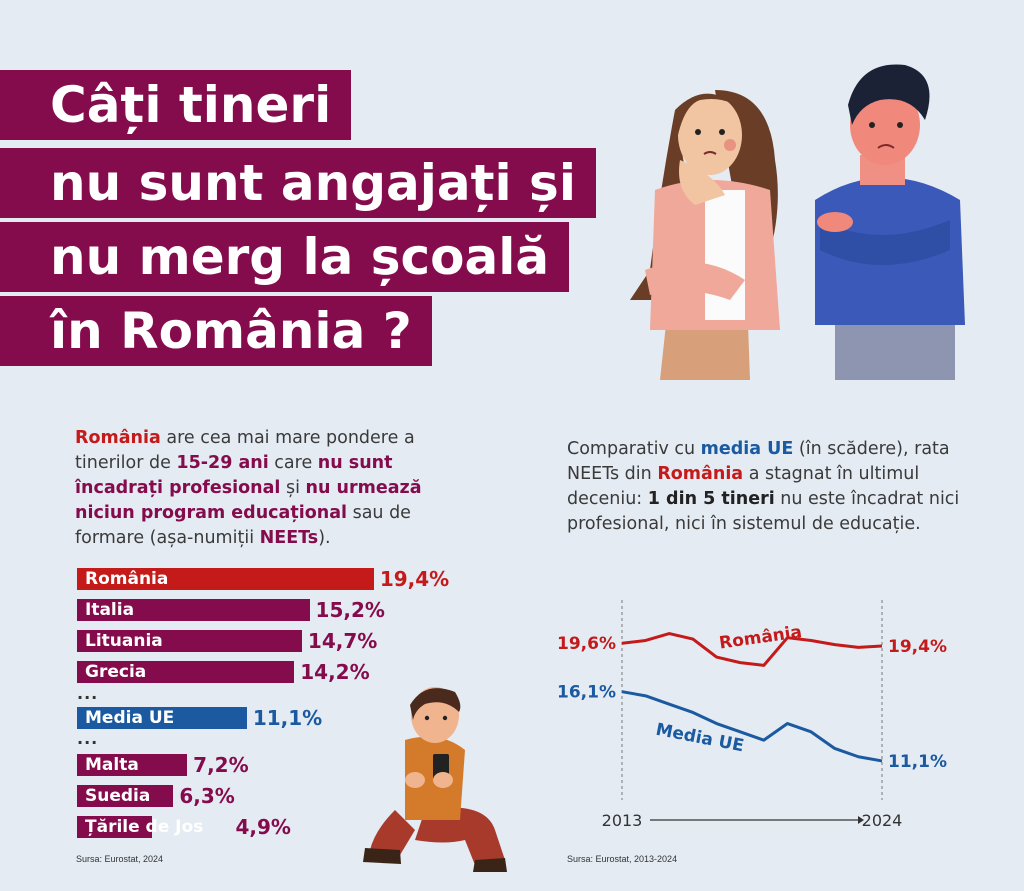 Image resolution: width=1024 pixels, height=891 pixels. I want to click on bar-category-label: Grecia, so click(116, 672).